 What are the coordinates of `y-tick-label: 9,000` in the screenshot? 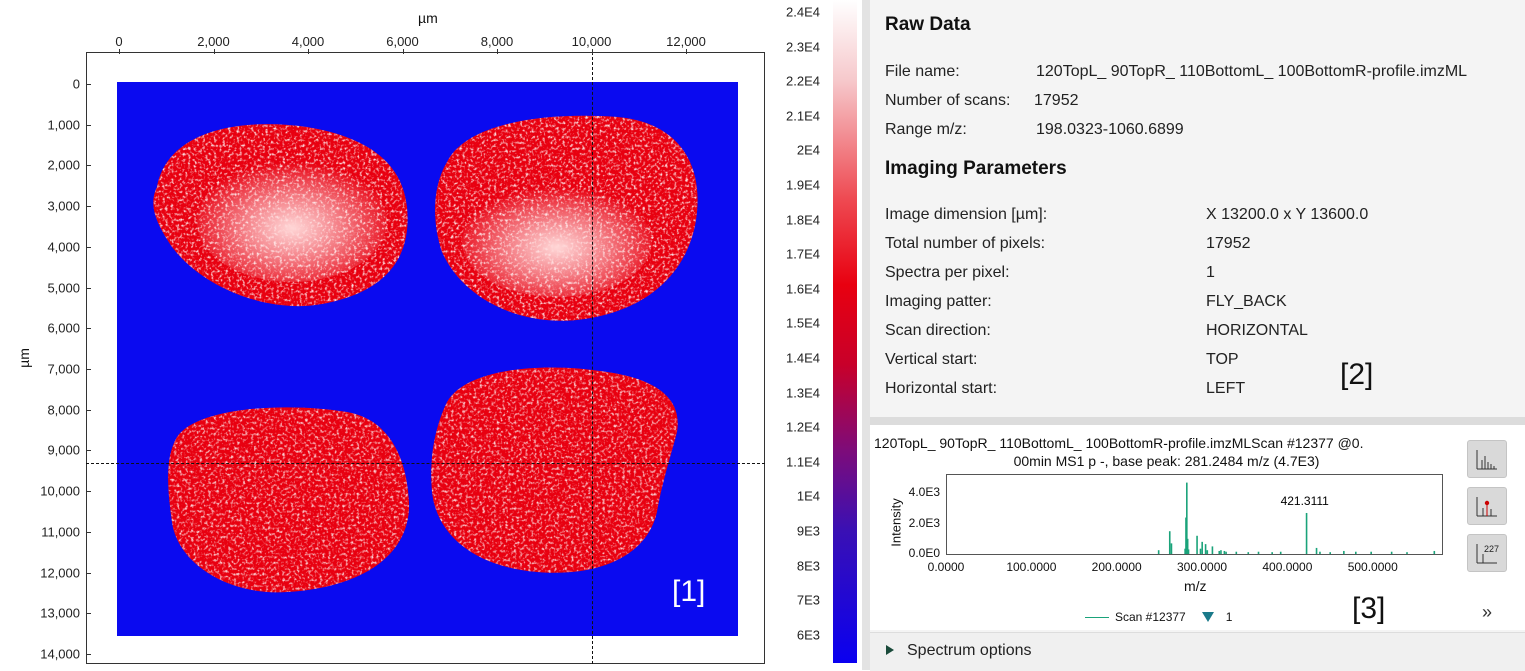 It's located at (63, 450).